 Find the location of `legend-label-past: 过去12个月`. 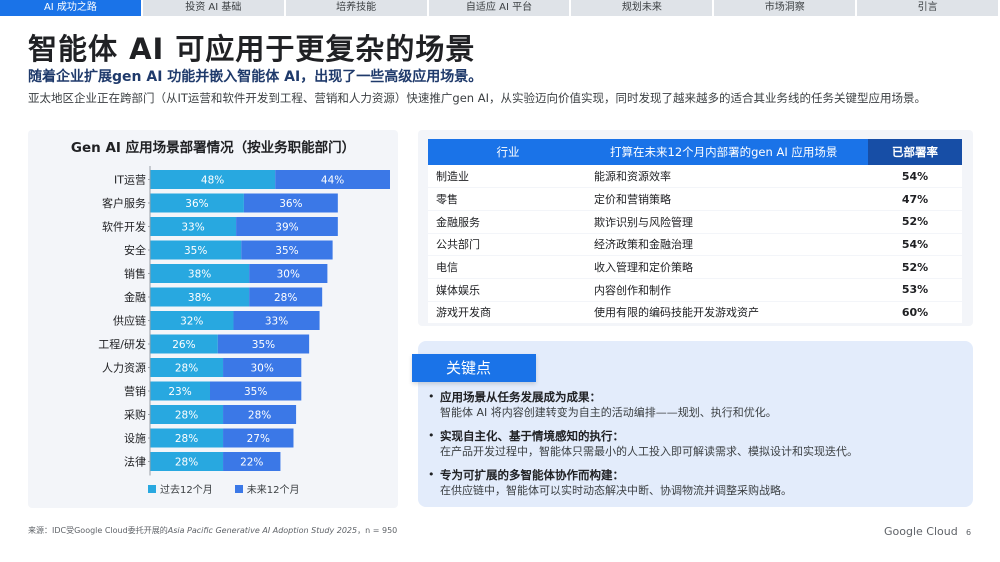

legend-label-past: 过去12个月 is located at coordinates (186, 490).